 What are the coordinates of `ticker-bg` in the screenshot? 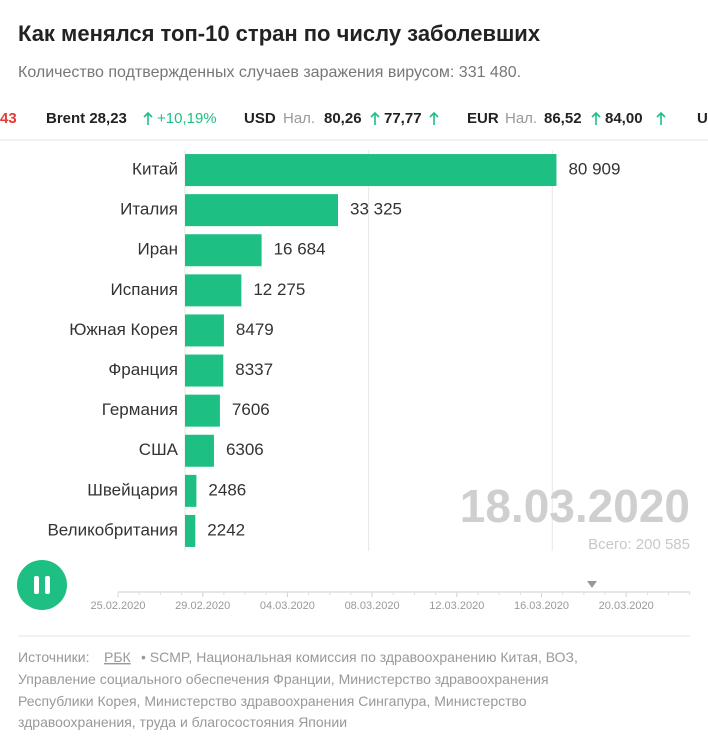 It's located at (354, 118).